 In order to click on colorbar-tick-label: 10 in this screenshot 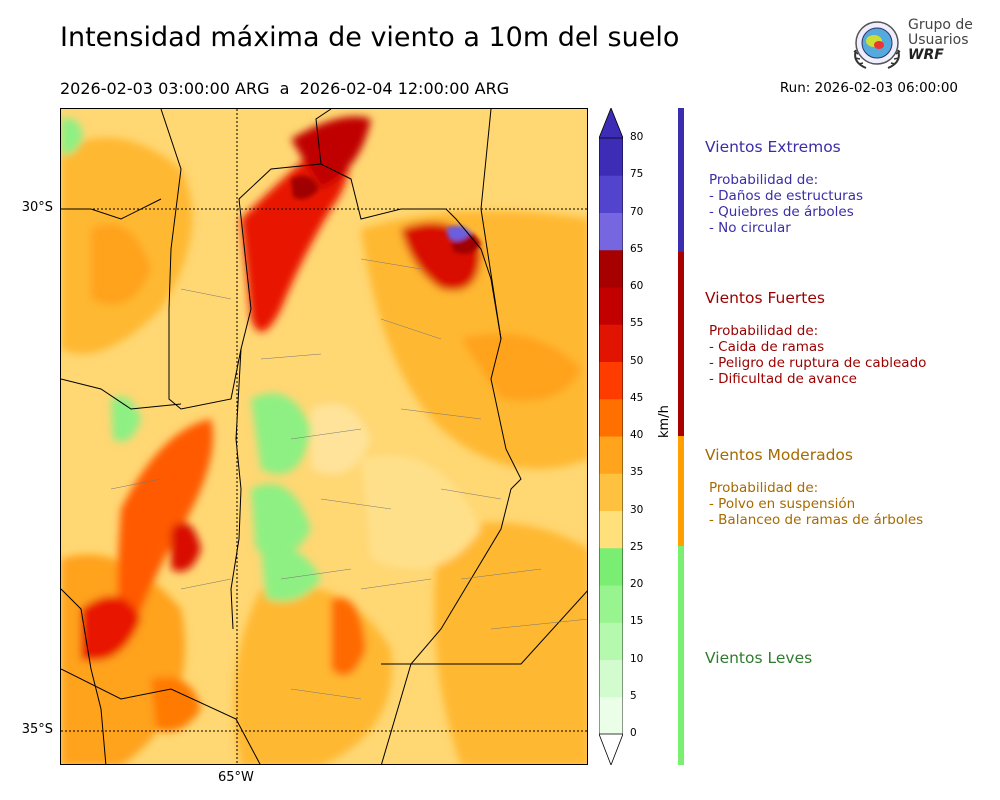, I will do `click(637, 658)`.